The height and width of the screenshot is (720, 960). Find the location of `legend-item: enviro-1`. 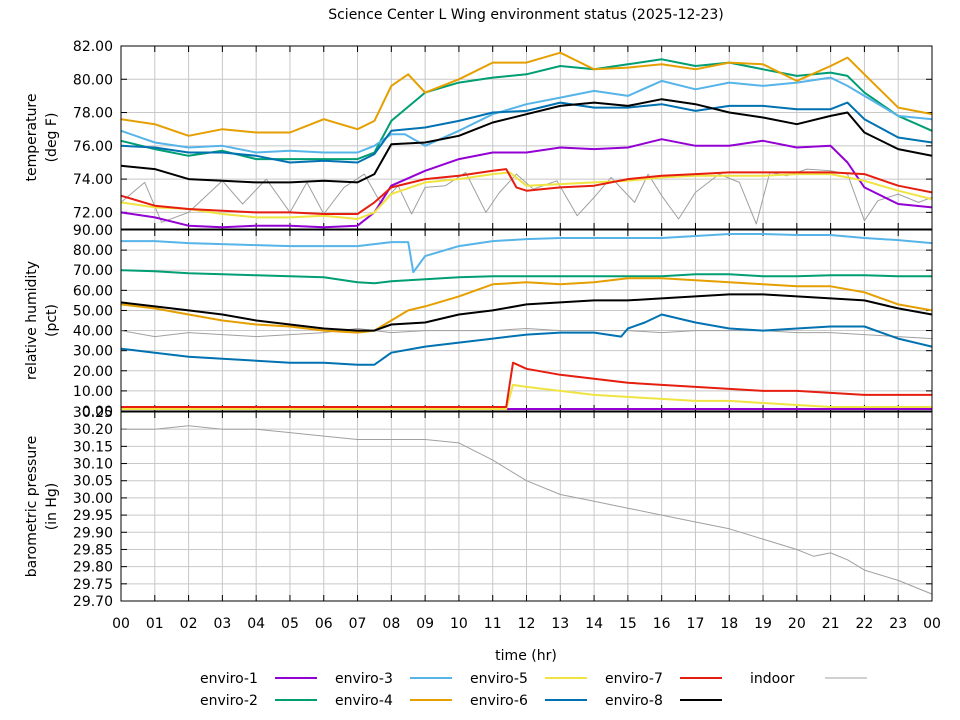

legend-item: enviro-1 is located at coordinates (258, 679).